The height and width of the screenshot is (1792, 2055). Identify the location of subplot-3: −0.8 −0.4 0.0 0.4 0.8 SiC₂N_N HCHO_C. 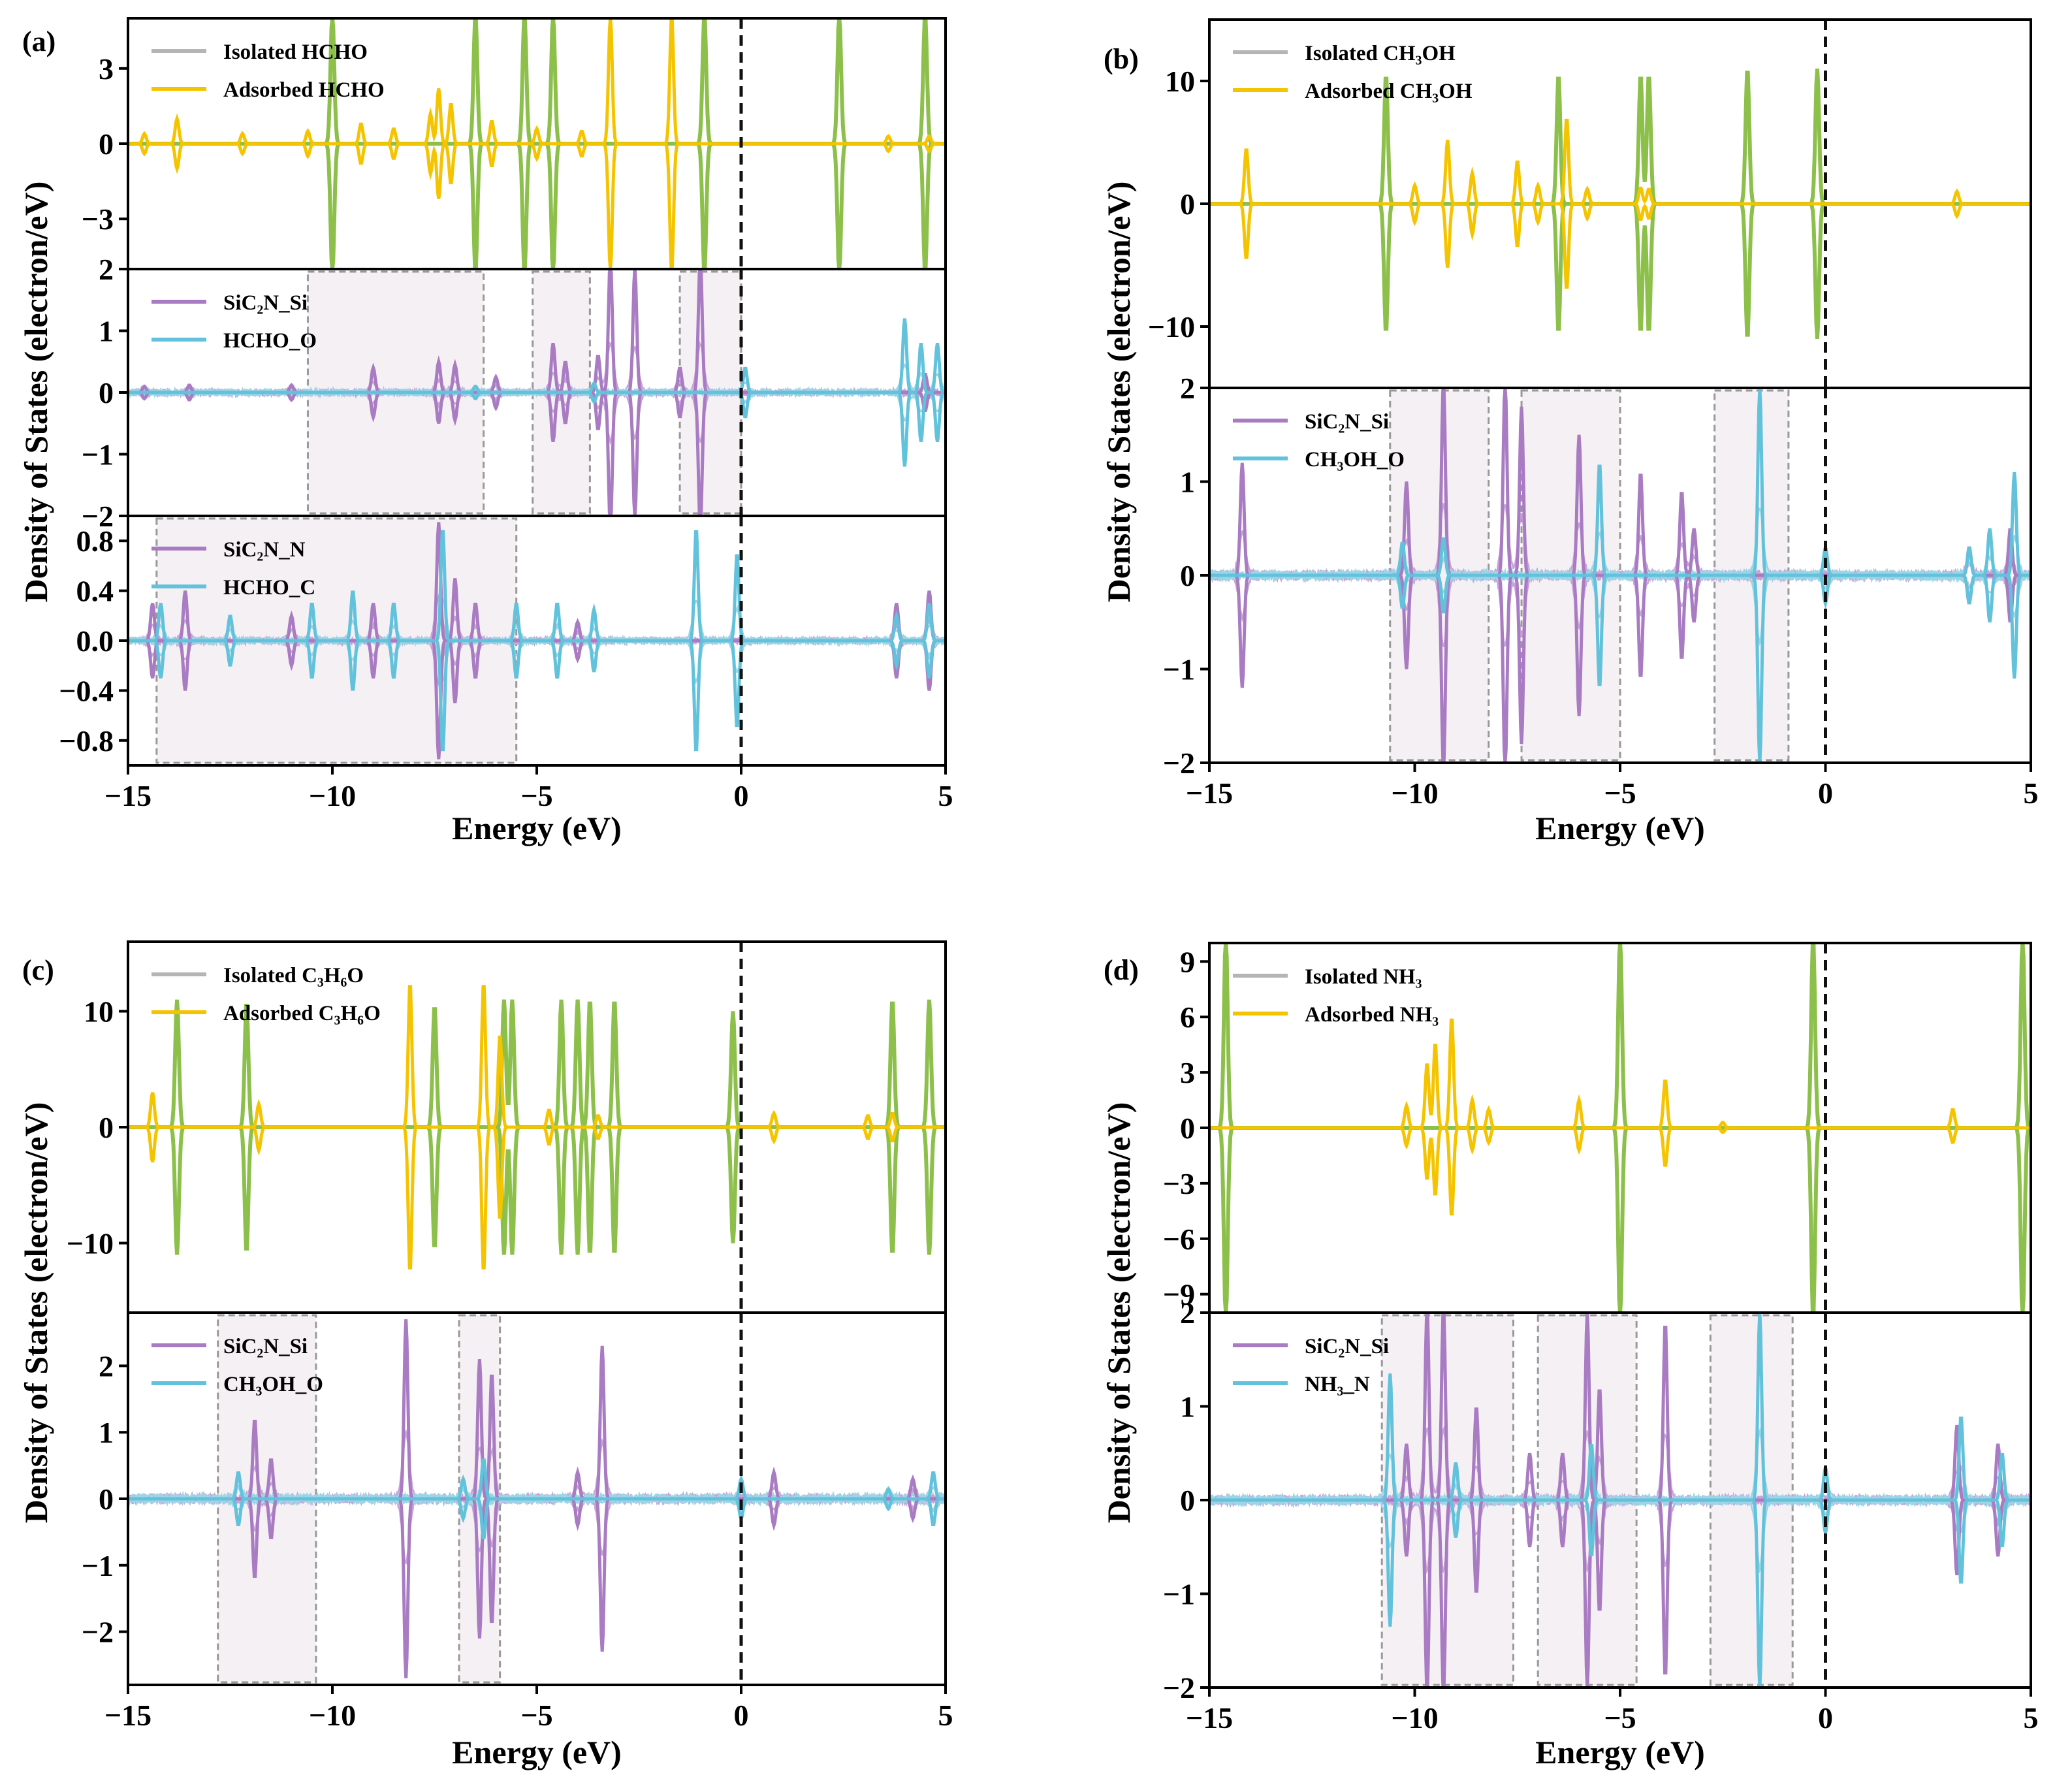
(503, 641).